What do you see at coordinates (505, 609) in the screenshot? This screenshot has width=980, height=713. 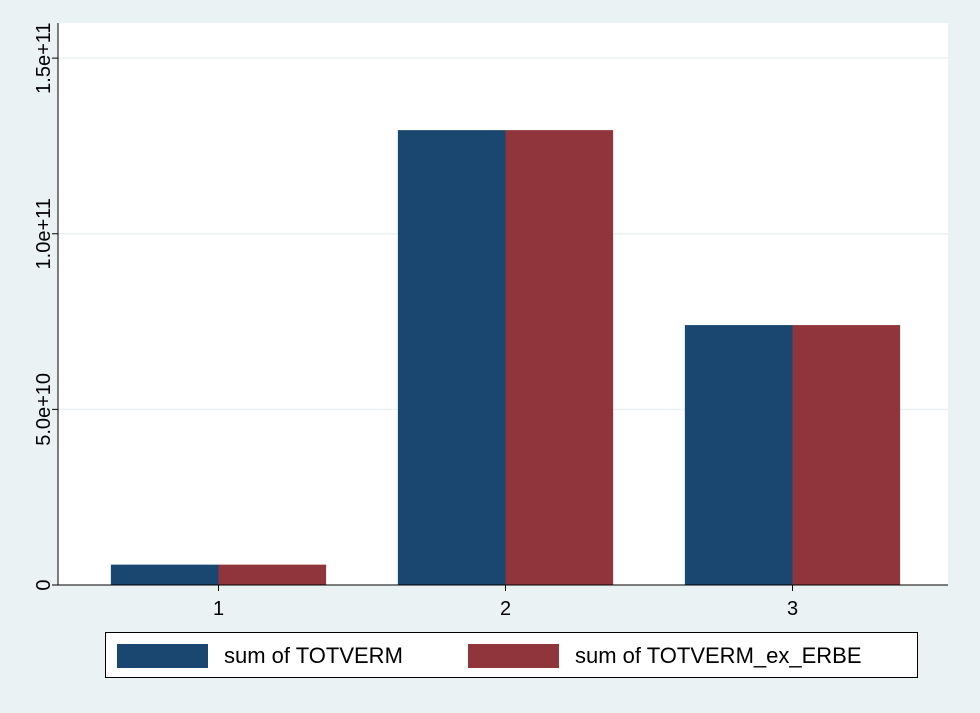 I see `x-tick-label-2: 2` at bounding box center [505, 609].